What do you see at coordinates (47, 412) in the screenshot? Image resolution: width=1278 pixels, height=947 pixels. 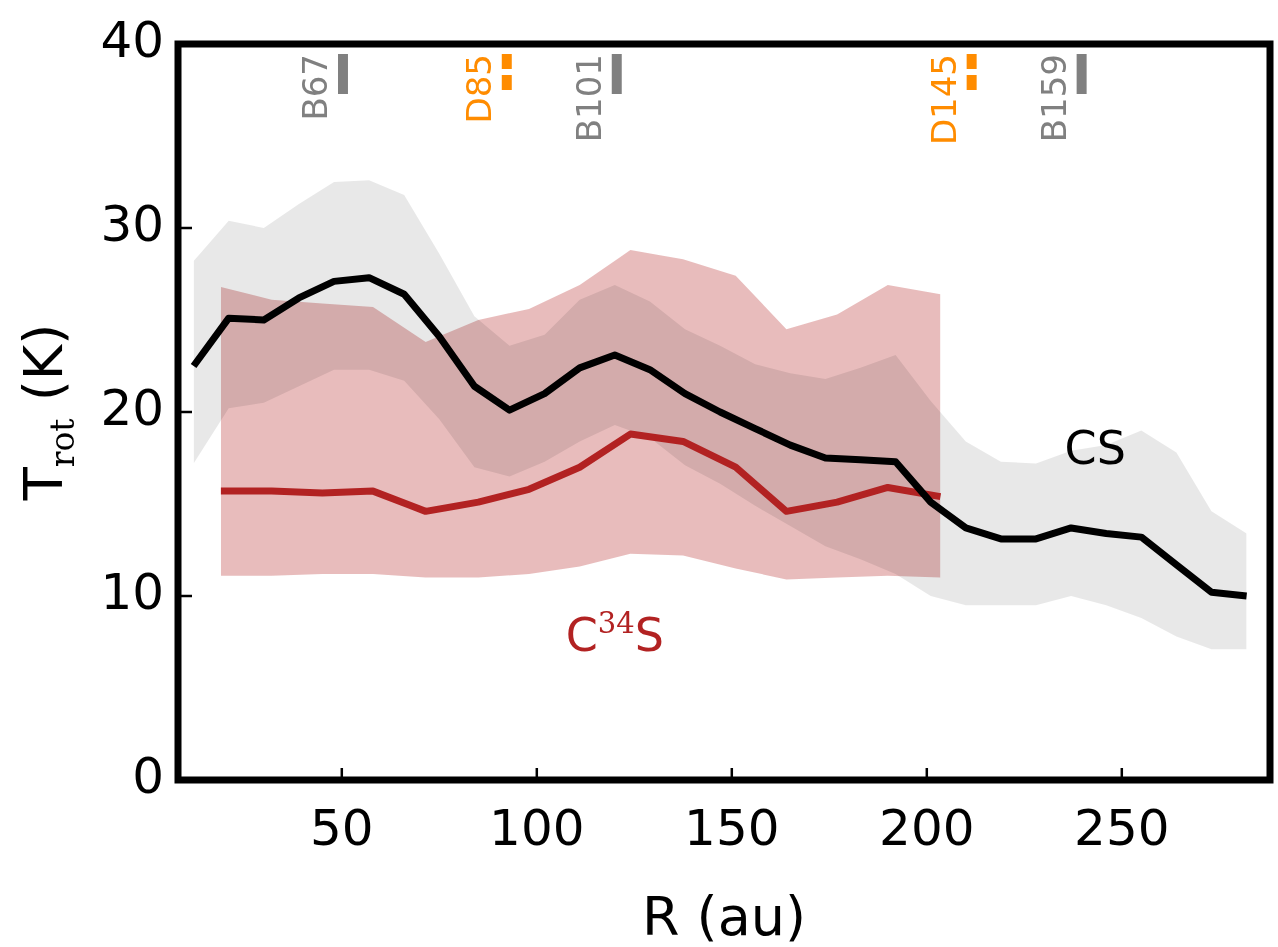 I see `y-axis-title: Trot (K)` at bounding box center [47, 412].